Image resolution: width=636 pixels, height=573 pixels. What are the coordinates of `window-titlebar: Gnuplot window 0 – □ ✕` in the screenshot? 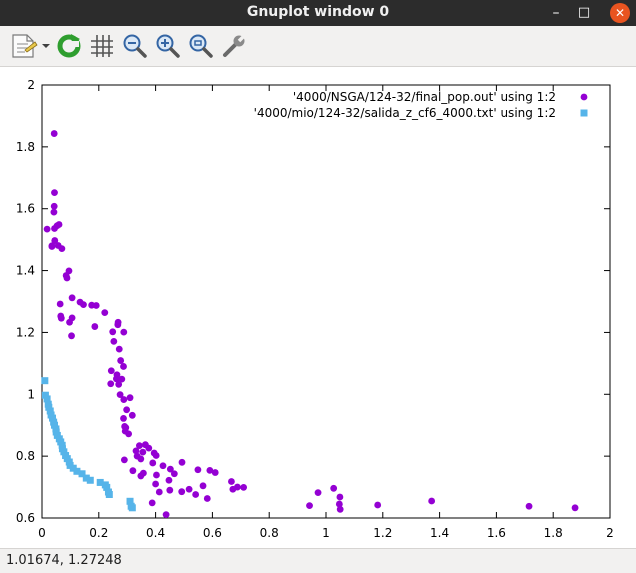 It's located at (318, 13).